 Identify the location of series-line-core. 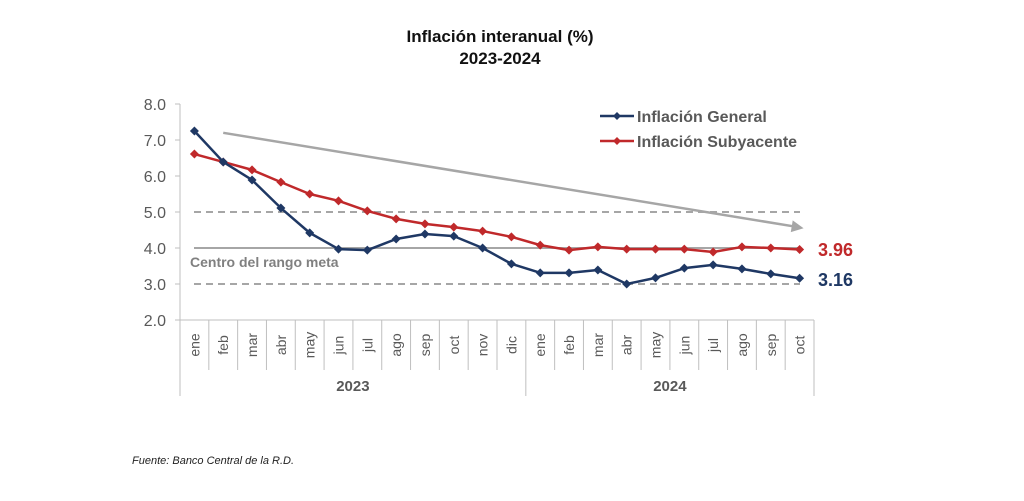
(497, 203).